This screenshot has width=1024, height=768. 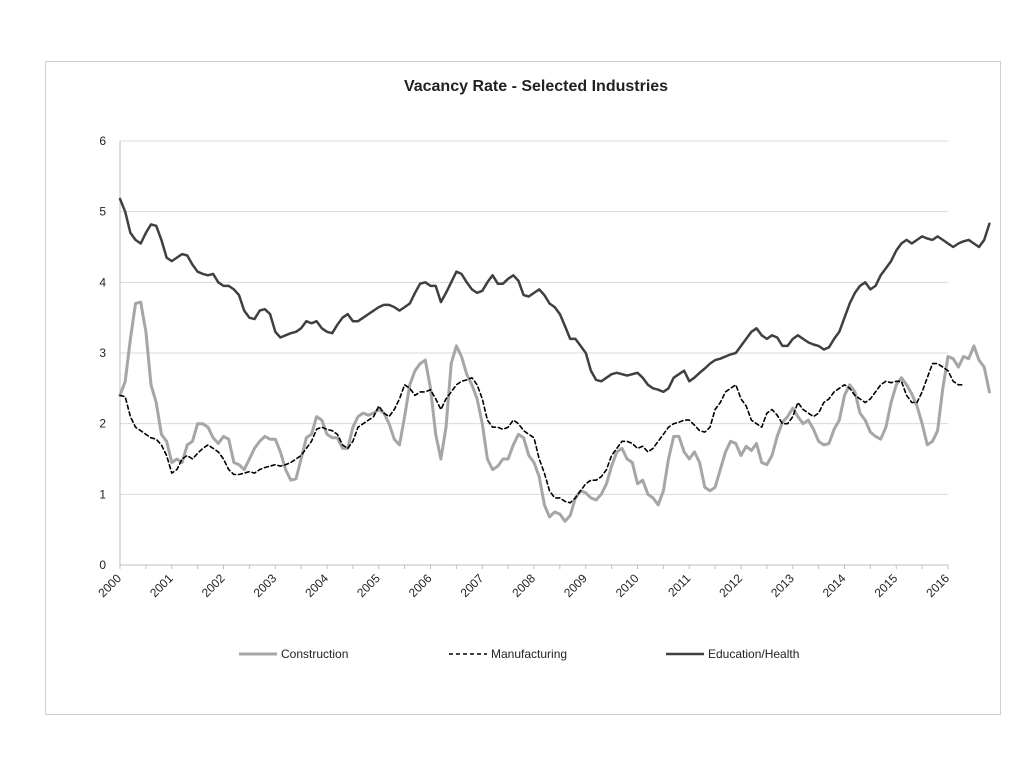 I want to click on x-tick-label: 2000, so click(x=109, y=585).